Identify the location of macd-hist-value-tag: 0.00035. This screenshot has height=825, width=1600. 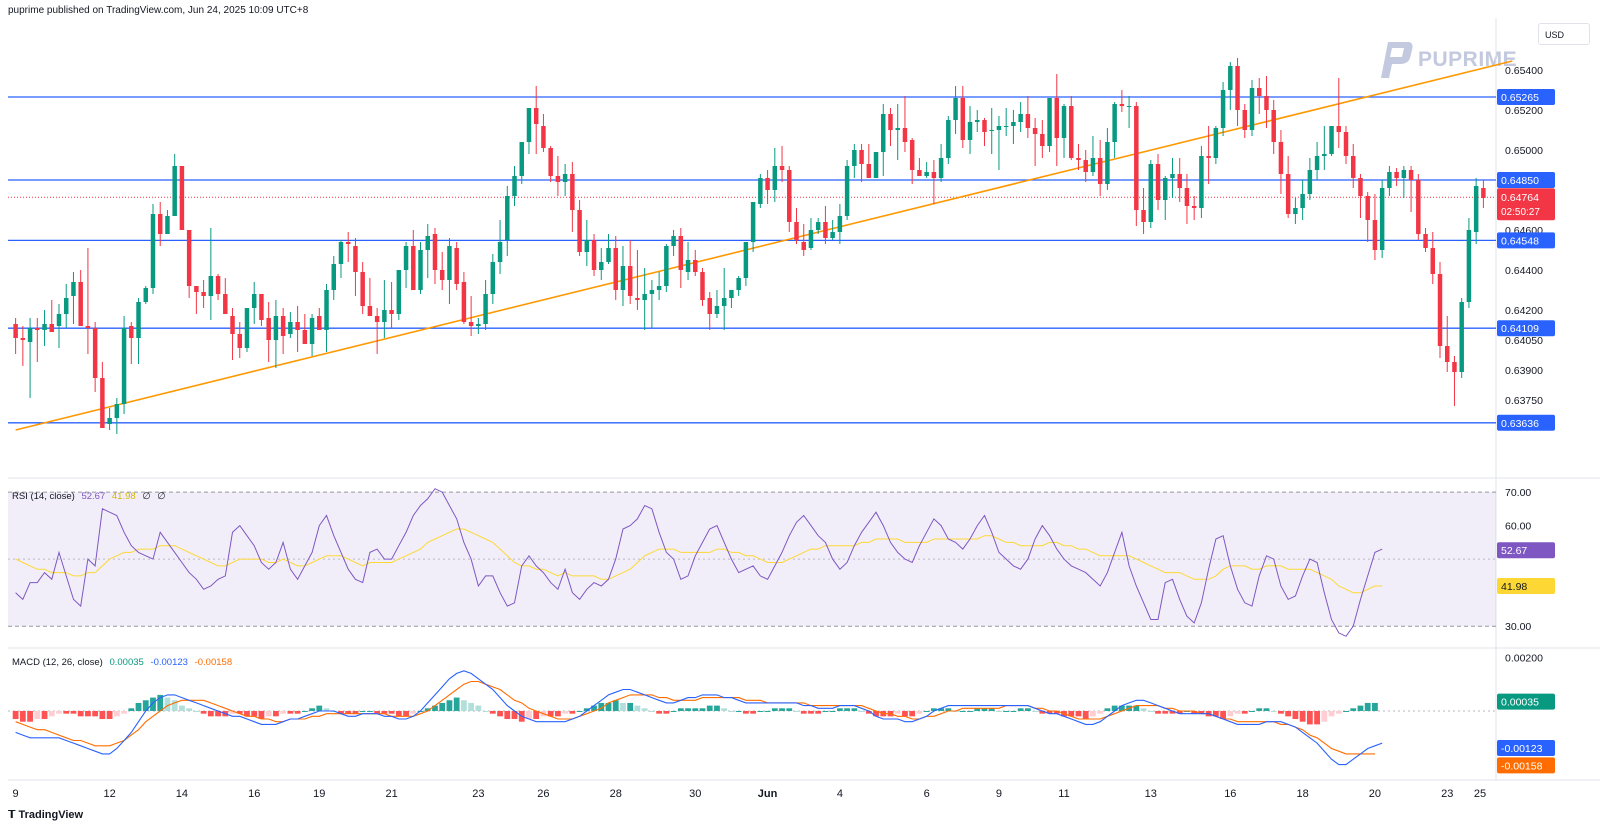
(1520, 703).